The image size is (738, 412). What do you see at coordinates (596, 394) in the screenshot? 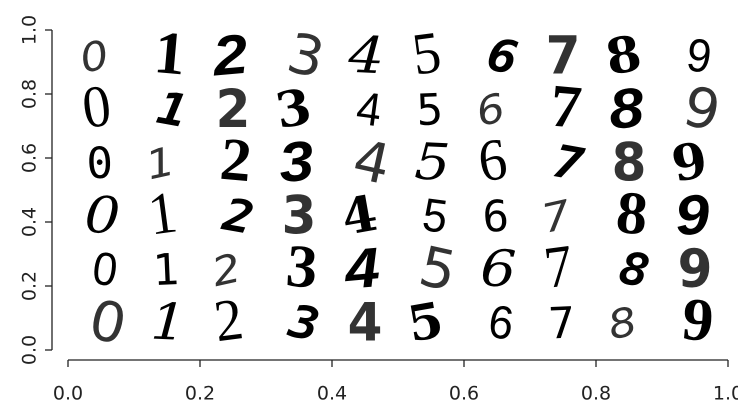
I see `x-tick-label: 0.8` at bounding box center [596, 394].